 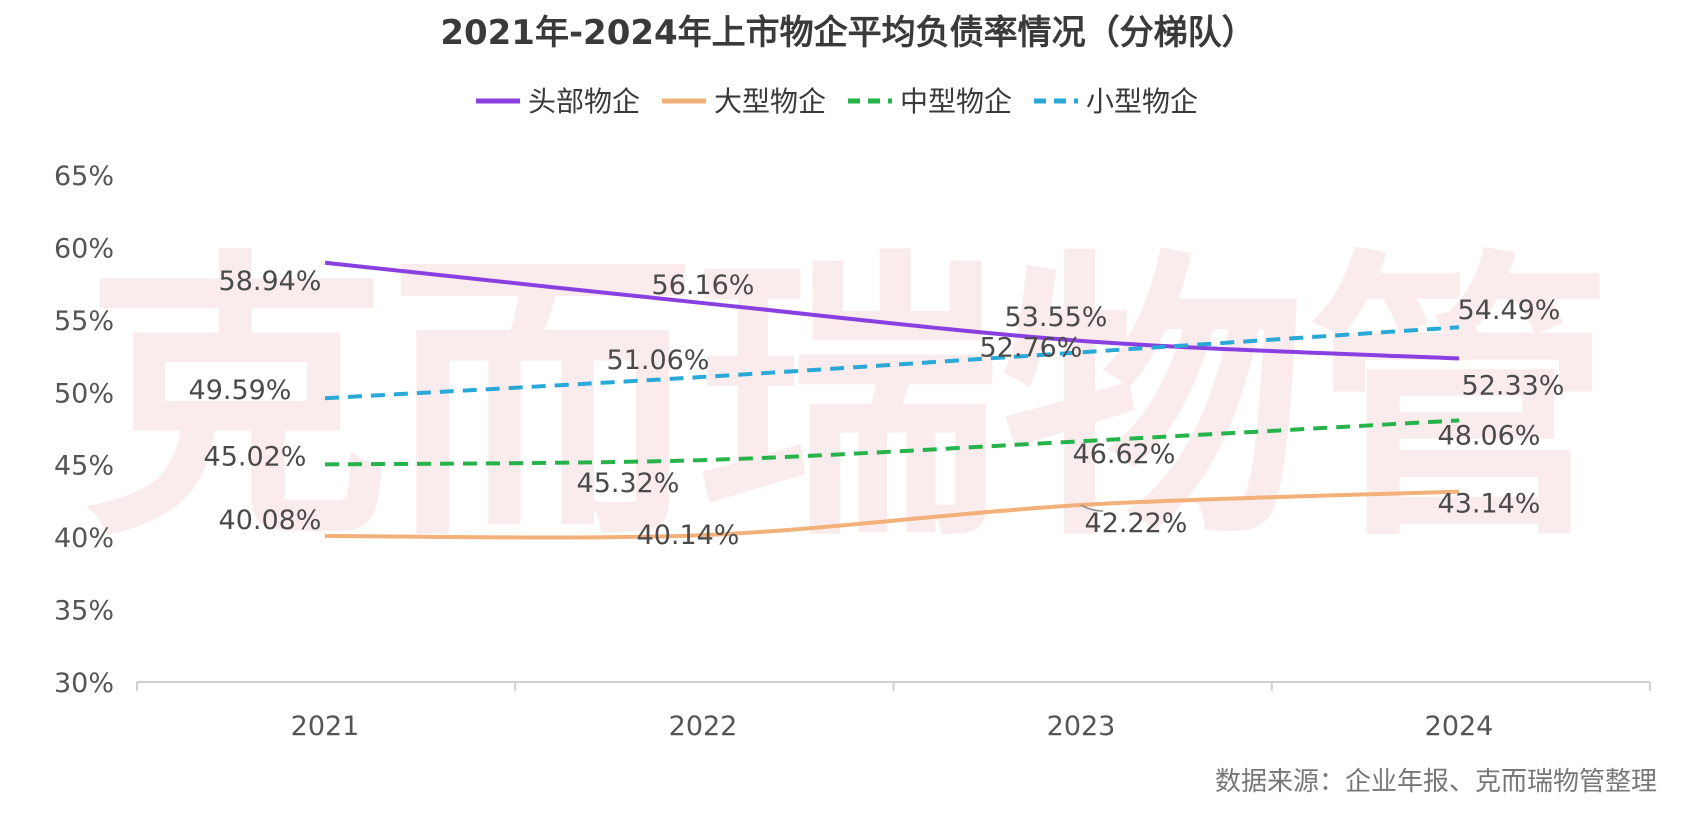 What do you see at coordinates (837, 101) in the screenshot?
I see `chart-legend: 头部物企 大型物企 中型物企 小型物企` at bounding box center [837, 101].